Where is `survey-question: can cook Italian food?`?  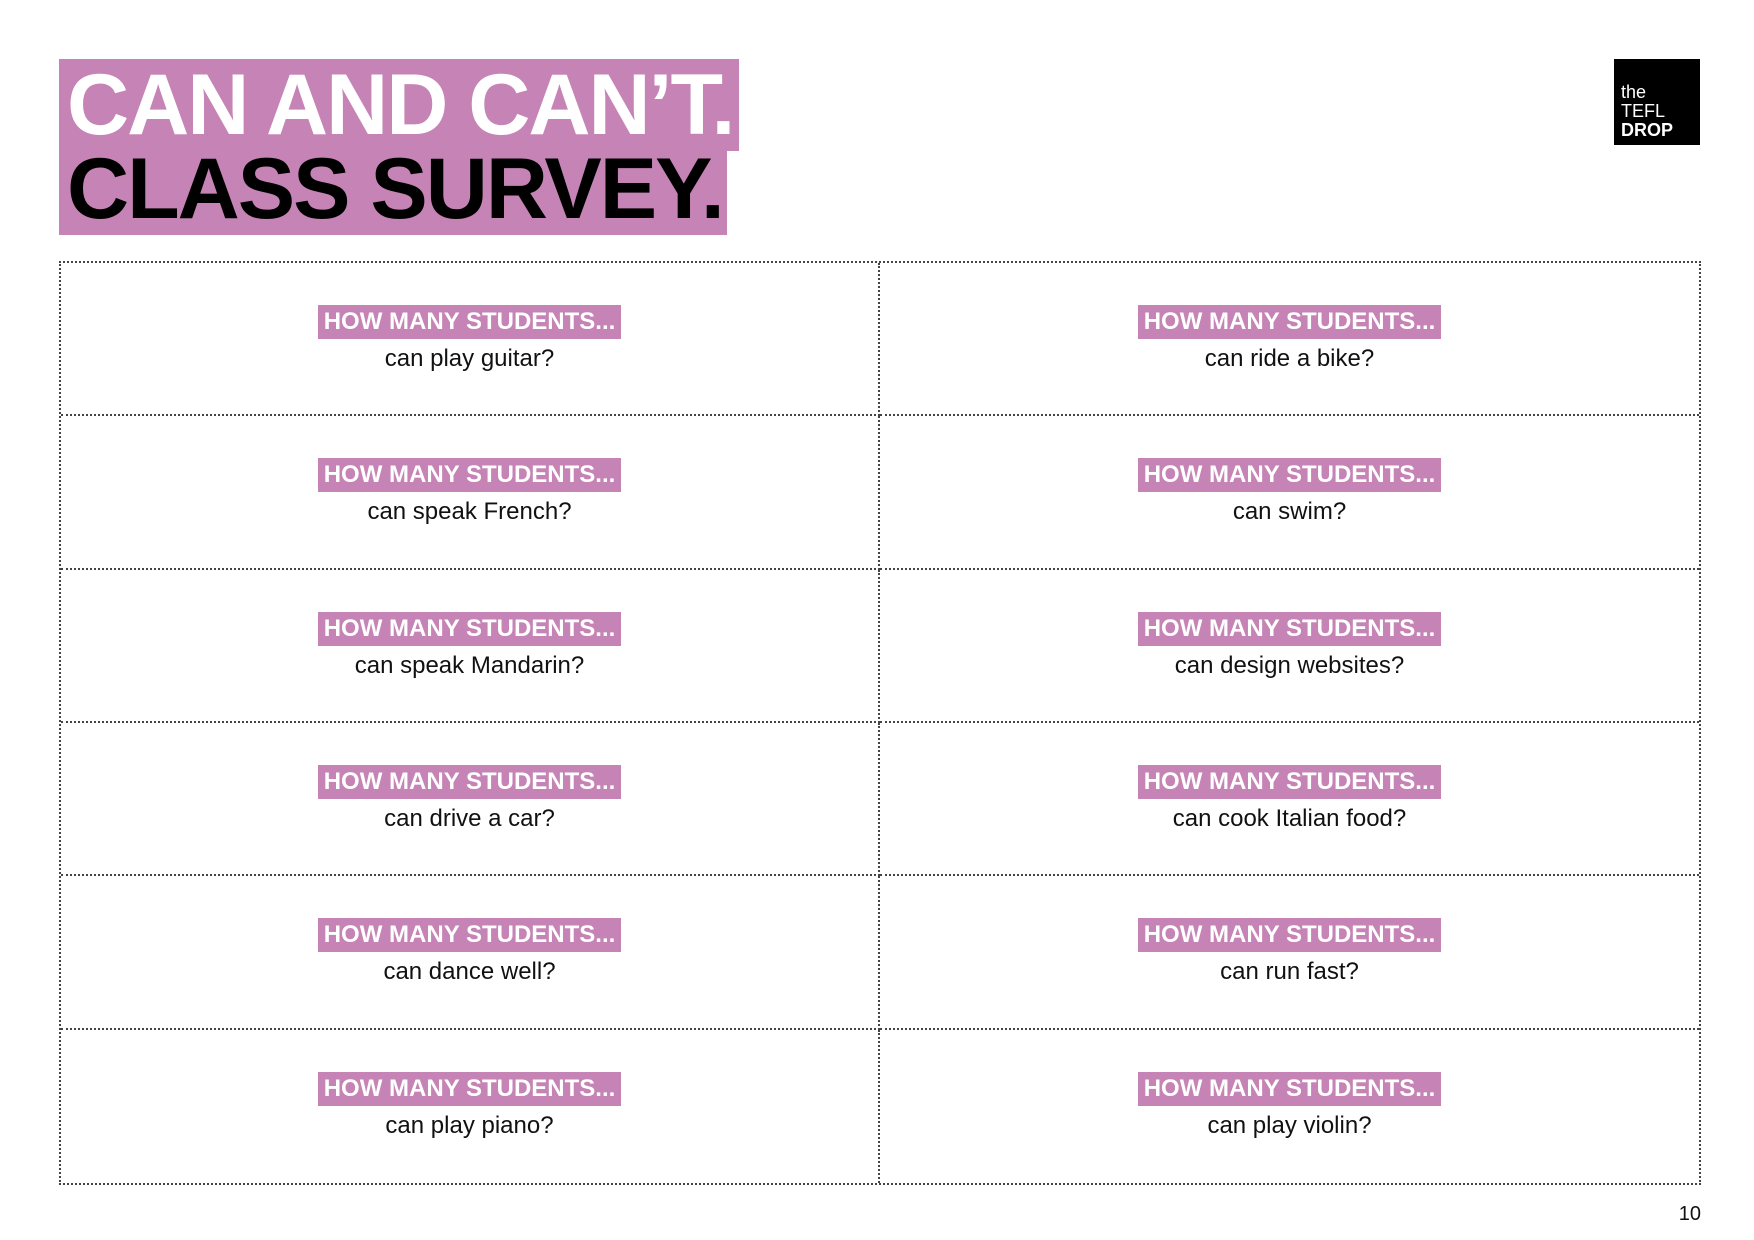
survey-question: can cook Italian food? is located at coordinates (1289, 818).